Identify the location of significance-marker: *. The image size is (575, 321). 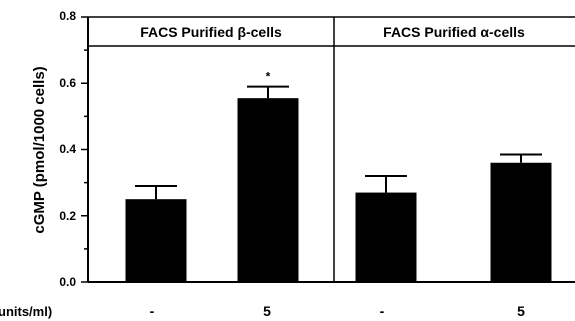
(268, 77).